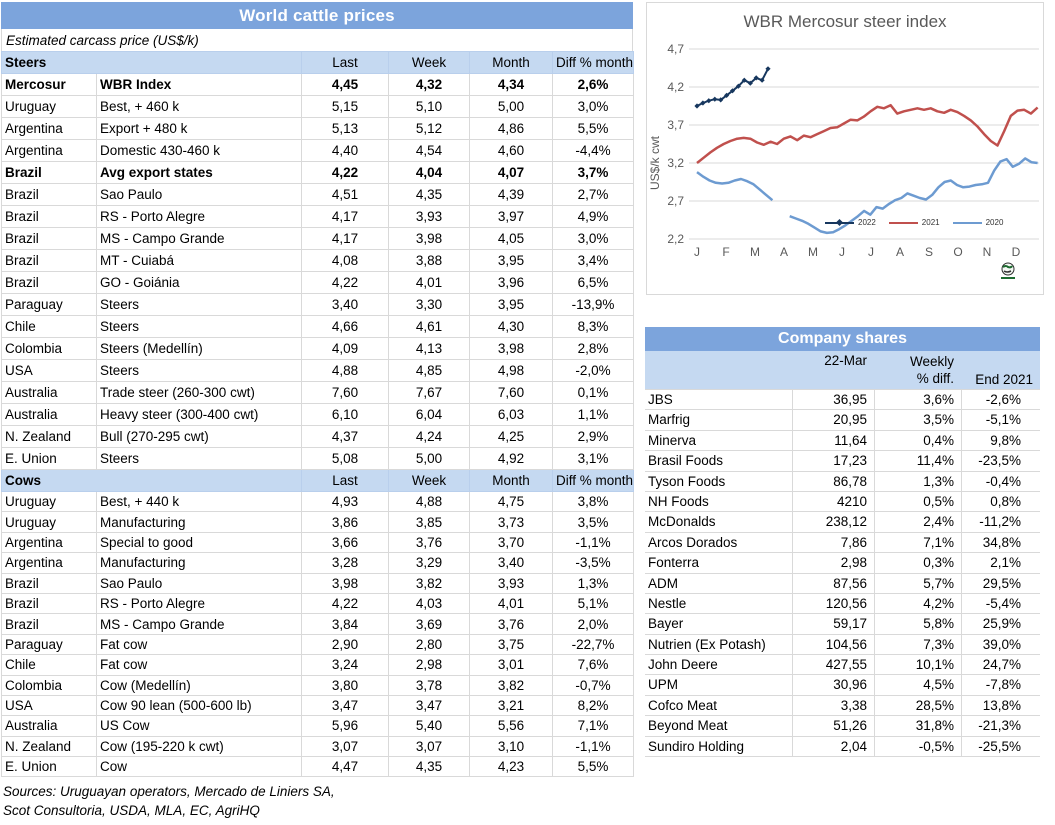  Describe the element at coordinates (1000, 603) in the screenshot. I see `company-cell: -5,4%` at that location.